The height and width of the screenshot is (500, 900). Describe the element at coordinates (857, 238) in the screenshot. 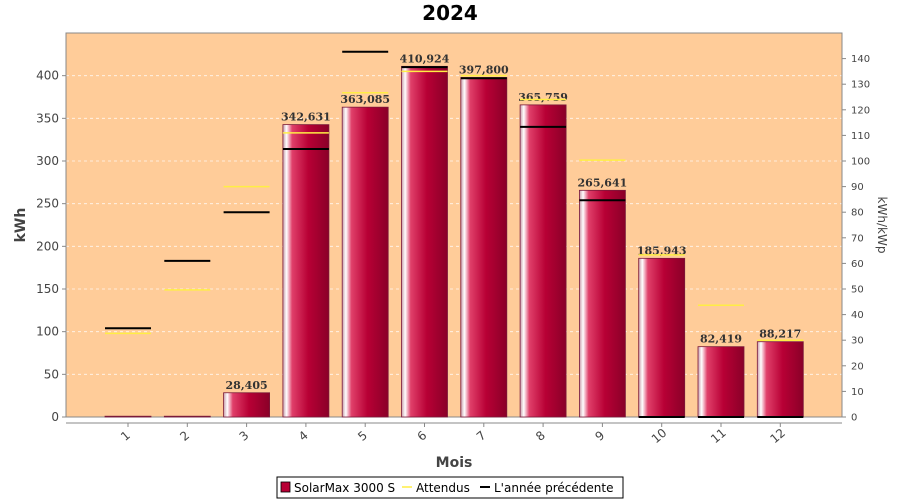

I see `y2-tick-label: 70` at that location.